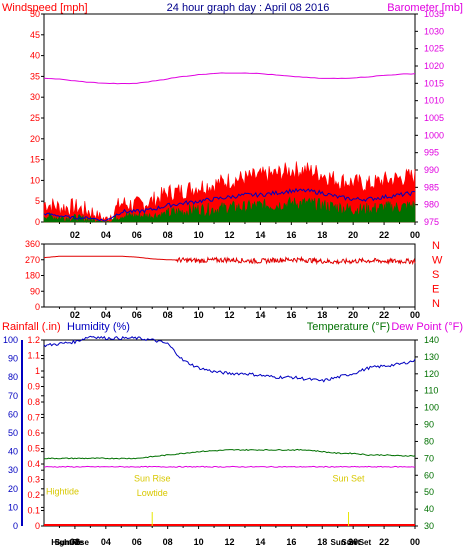 The width and height of the screenshot is (466, 555). I want to click on rainfall-axis-ytick-label: 0.3, so click(33, 480).